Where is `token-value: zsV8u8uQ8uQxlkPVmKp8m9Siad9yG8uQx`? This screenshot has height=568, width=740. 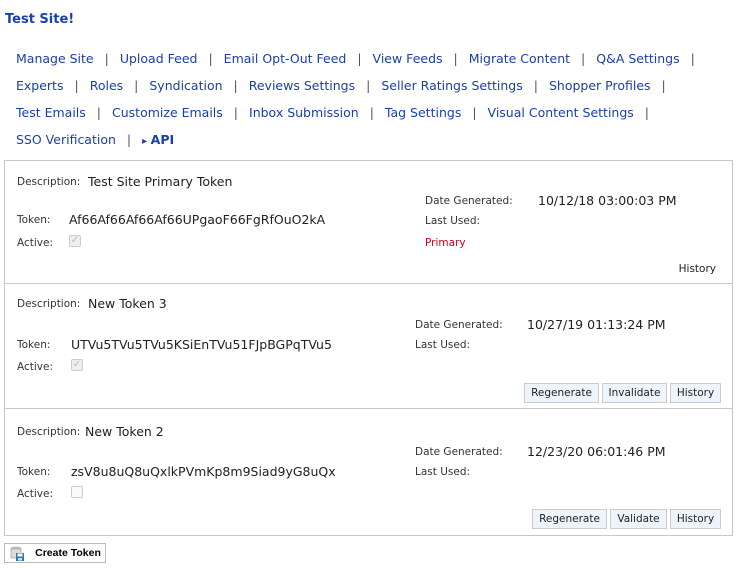
token-value: zsV8u8uQ8uQxlkPVmKp8m9Siad9yG8uQx is located at coordinates (203, 471).